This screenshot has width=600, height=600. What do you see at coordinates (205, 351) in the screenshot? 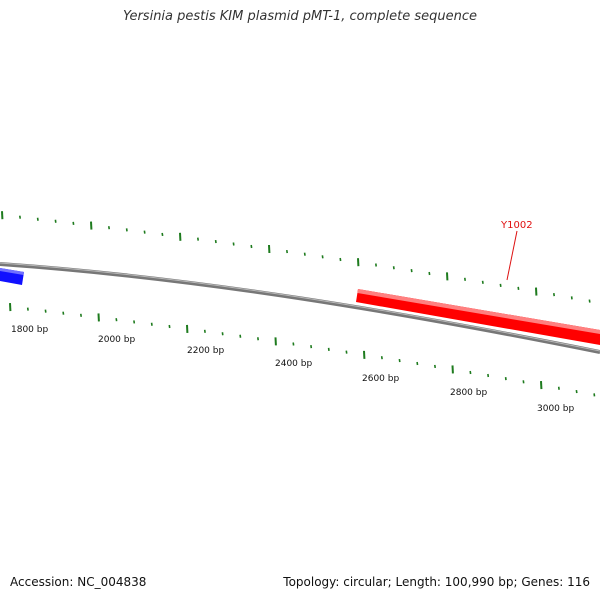
I see `scale-label-2200: 2200 bp` at bounding box center [205, 351].